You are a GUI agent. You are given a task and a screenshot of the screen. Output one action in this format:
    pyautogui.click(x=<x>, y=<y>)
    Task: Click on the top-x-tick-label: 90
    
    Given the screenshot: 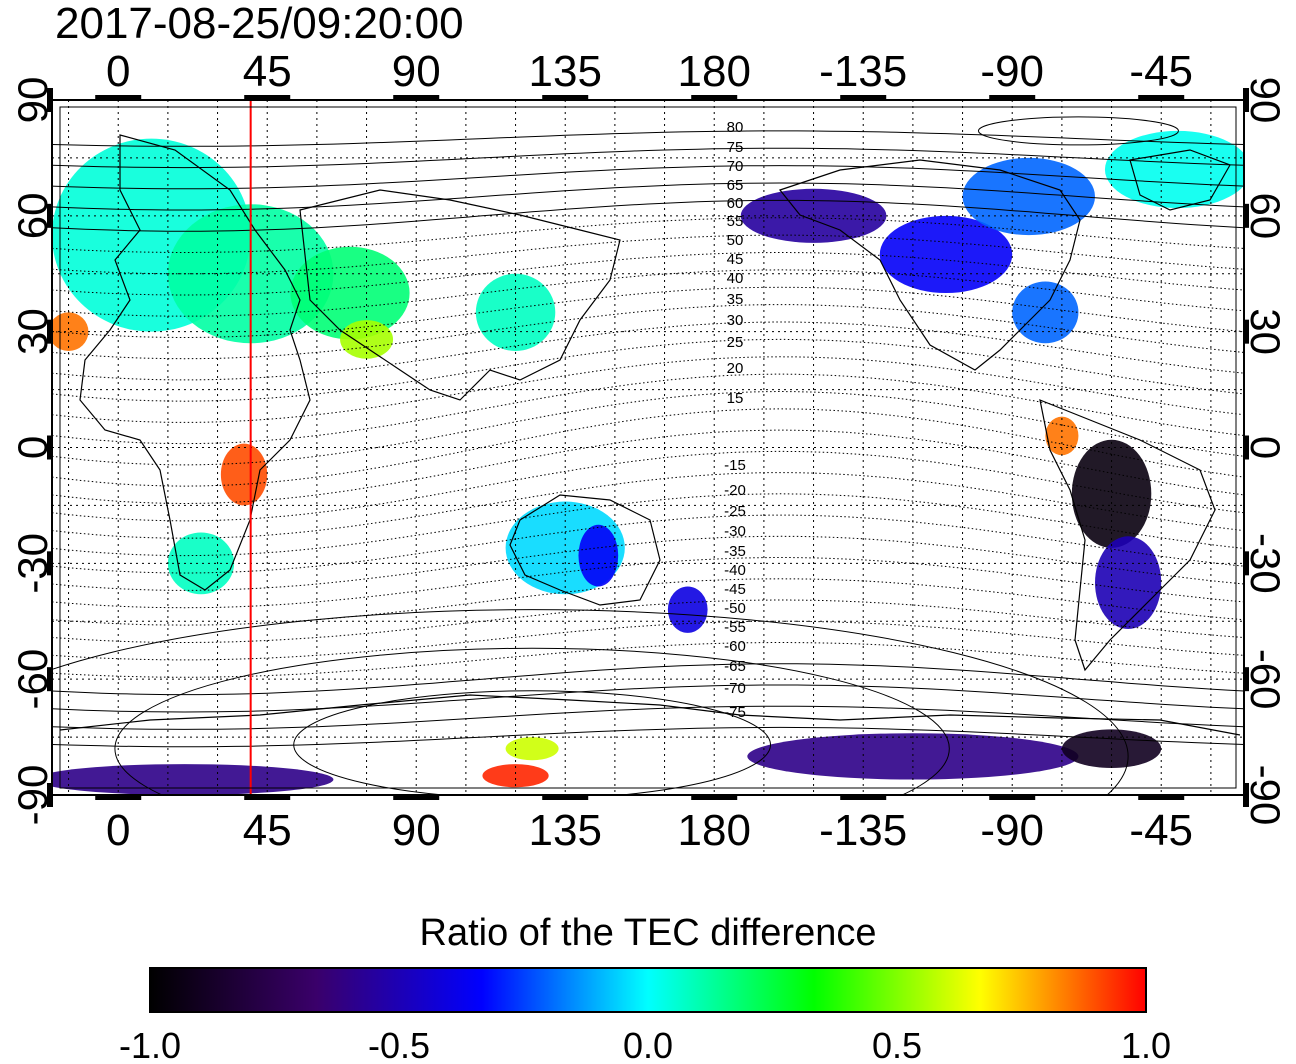 What is the action you would take?
    pyautogui.click(x=416, y=71)
    